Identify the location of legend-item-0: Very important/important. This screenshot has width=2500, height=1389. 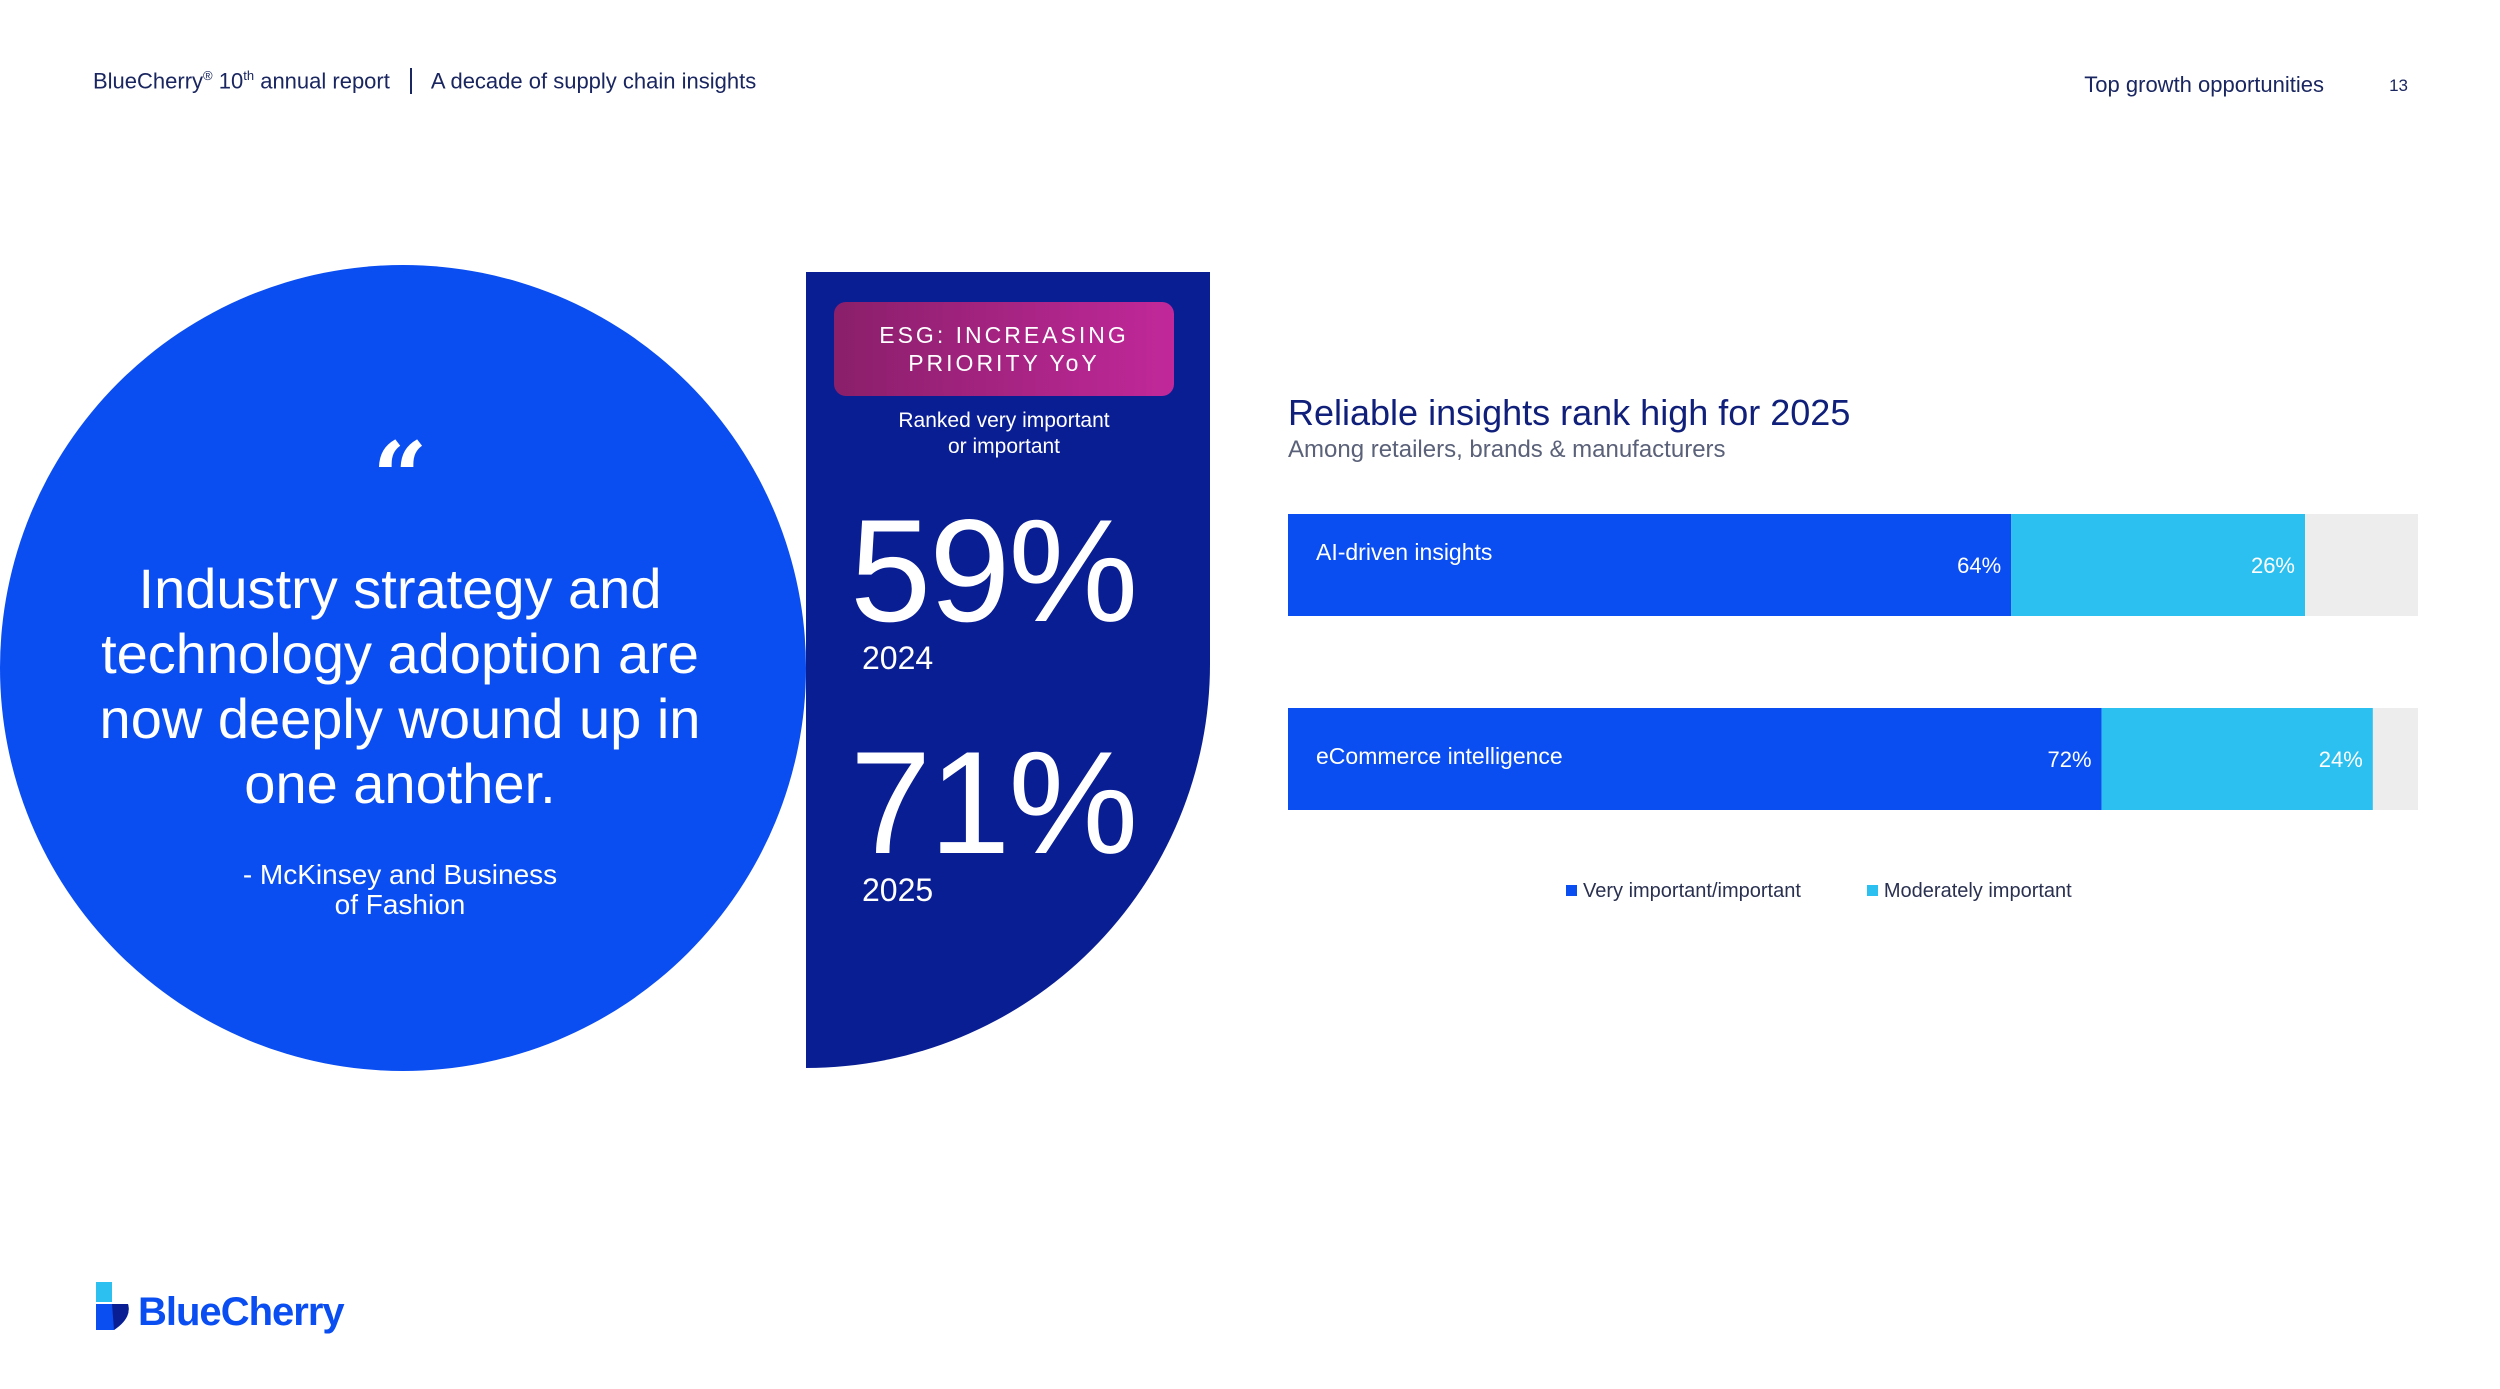
(1683, 891).